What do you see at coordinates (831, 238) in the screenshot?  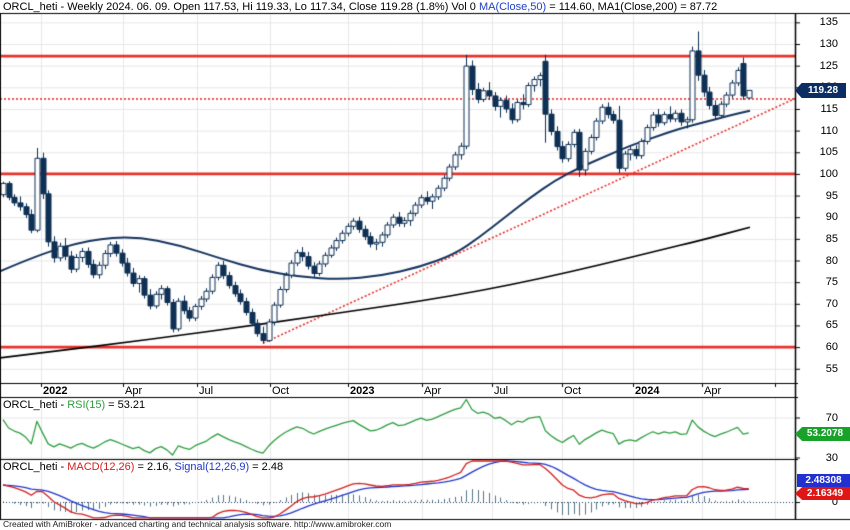 I see `price-tick-label: 85` at bounding box center [831, 238].